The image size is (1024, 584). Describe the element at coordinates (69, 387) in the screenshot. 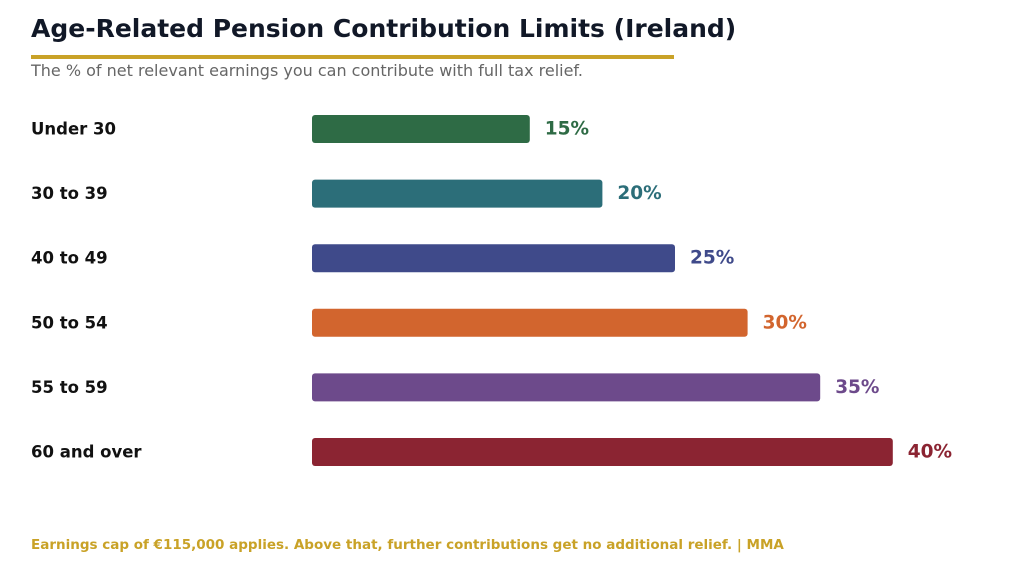

I see `category-label: 55 to 59` at that location.